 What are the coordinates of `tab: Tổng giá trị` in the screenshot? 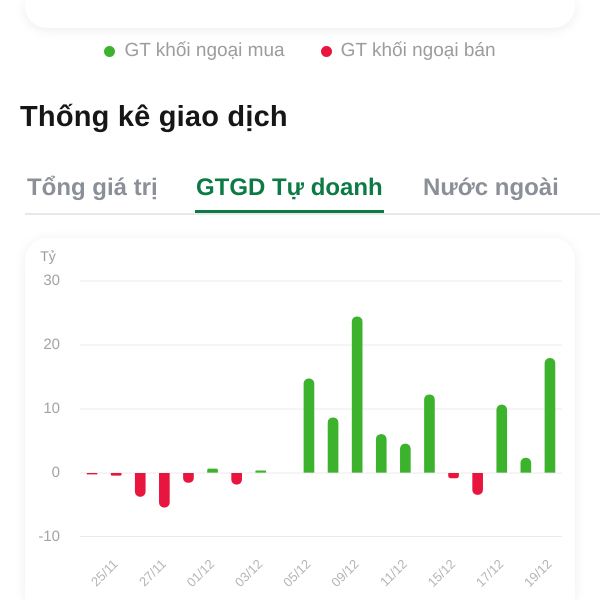 It's located at (92, 190).